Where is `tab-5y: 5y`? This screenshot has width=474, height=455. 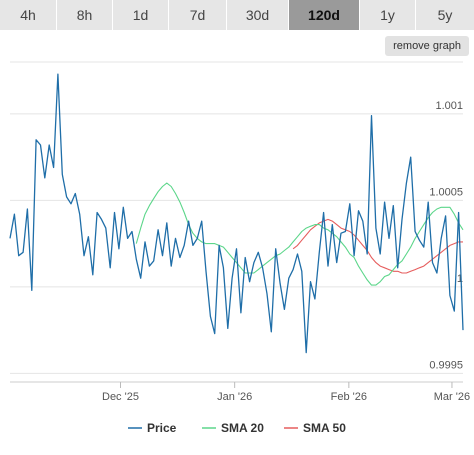 tab-5y: 5y is located at coordinates (445, 15).